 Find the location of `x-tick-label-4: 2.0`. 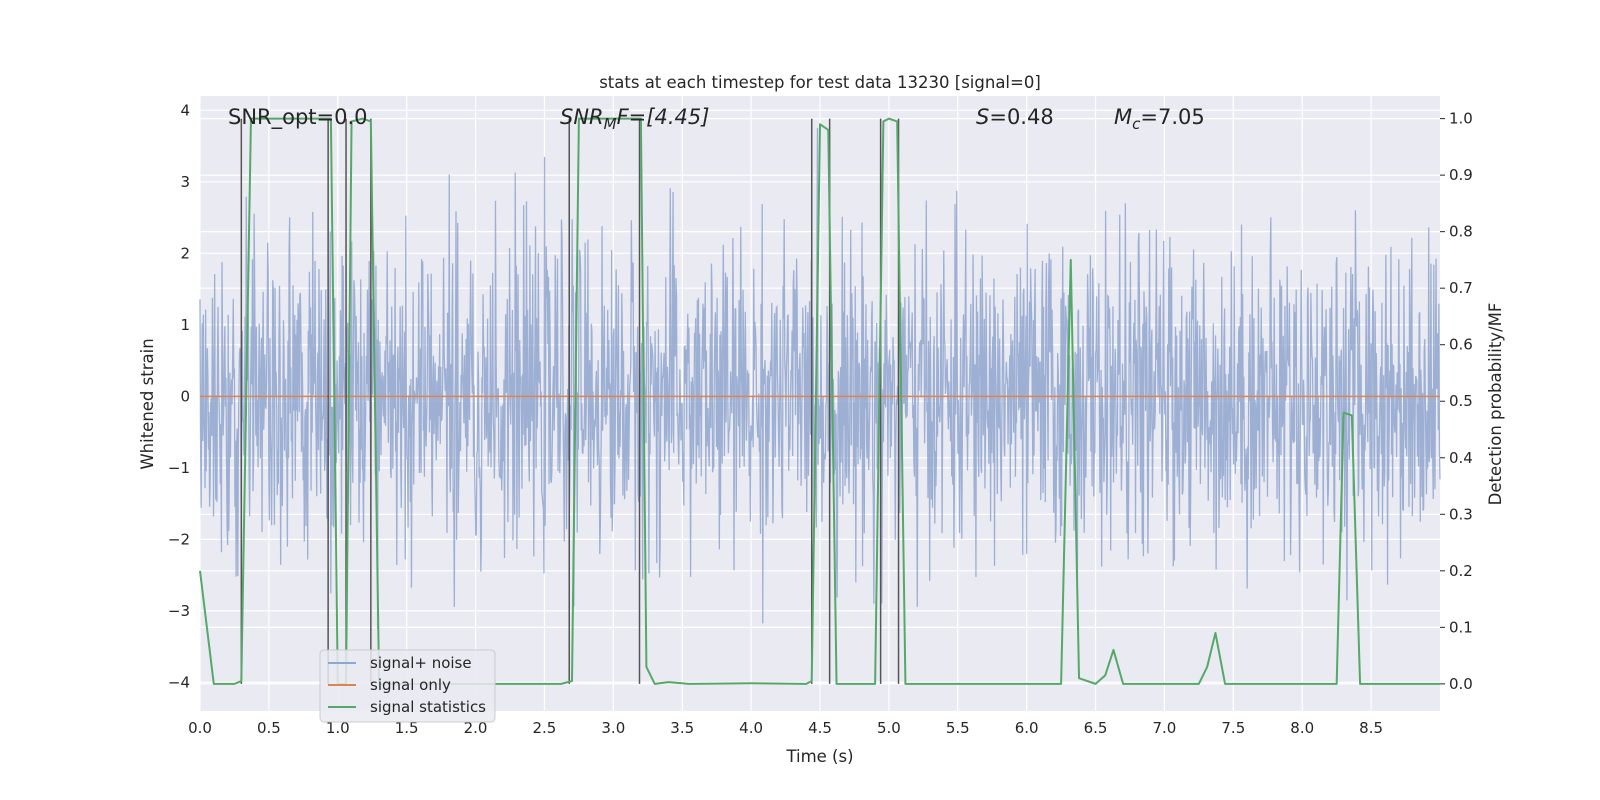

x-tick-label-4: 2.0 is located at coordinates (476, 728).